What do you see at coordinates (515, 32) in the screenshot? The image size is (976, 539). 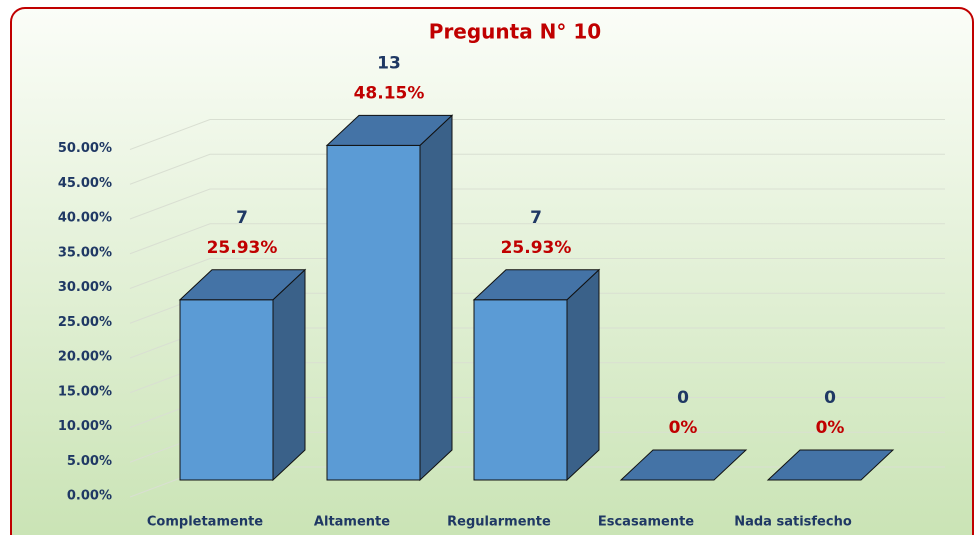 I see `chart-title: Pregunta N° 10` at bounding box center [515, 32].